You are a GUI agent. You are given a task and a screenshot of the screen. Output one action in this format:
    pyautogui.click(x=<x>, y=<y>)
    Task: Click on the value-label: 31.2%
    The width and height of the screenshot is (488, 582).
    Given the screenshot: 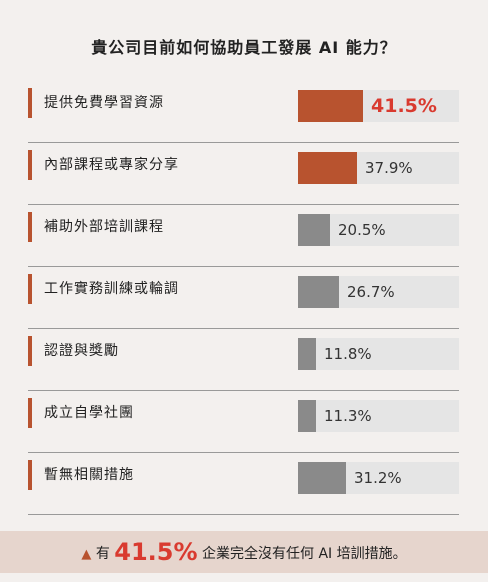 What is the action you would take?
    pyautogui.click(x=378, y=478)
    